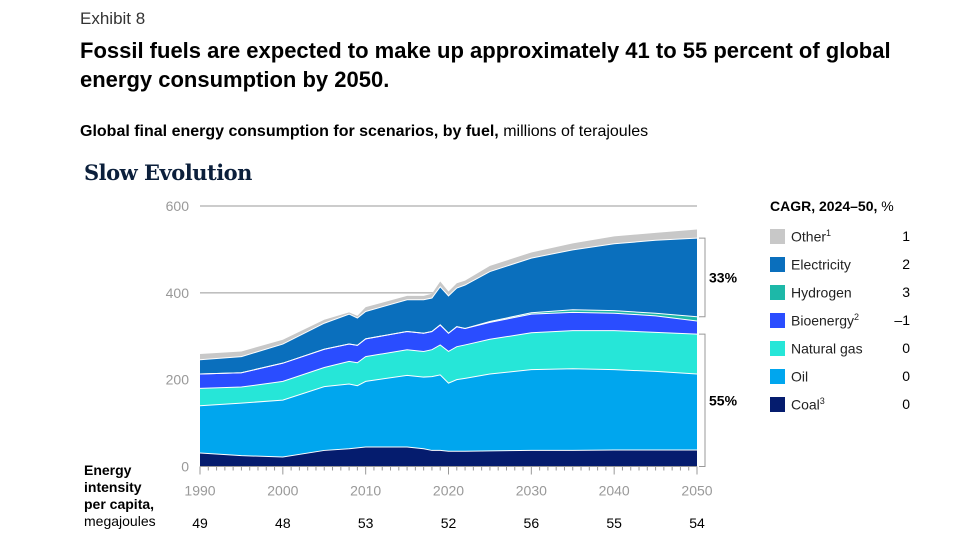  Describe the element at coordinates (365, 523) in the screenshot. I see `intensity-value: 53` at that location.